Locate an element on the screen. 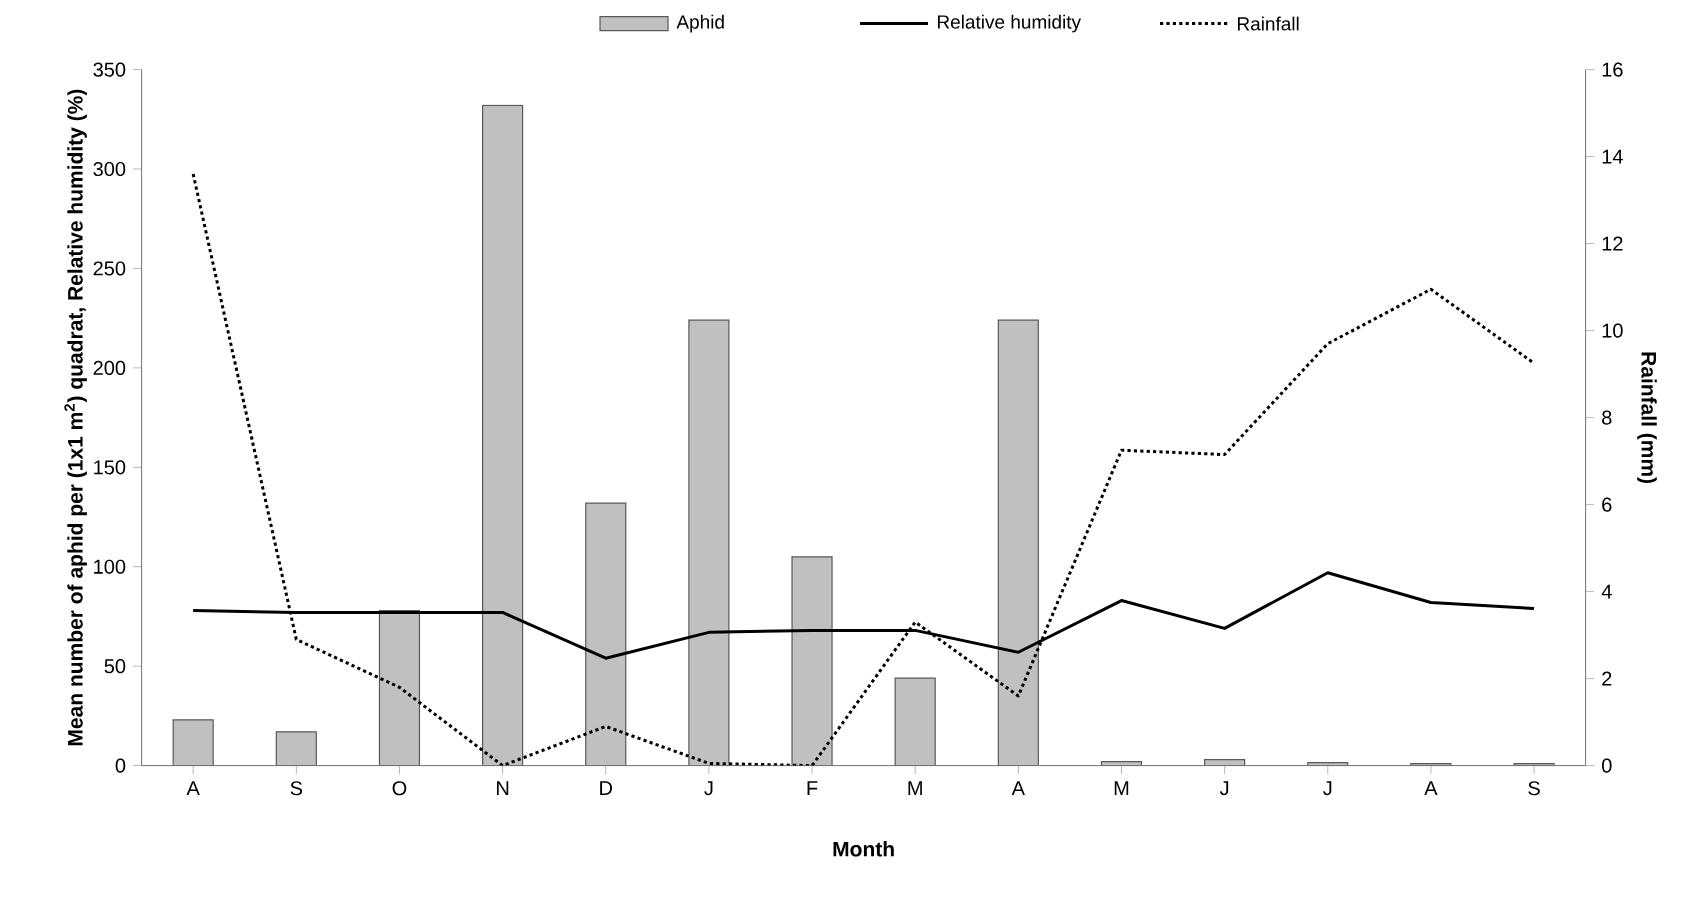 The width and height of the screenshot is (1707, 905). y2-axis-title: Rainfall (mm) is located at coordinates (1647, 418).